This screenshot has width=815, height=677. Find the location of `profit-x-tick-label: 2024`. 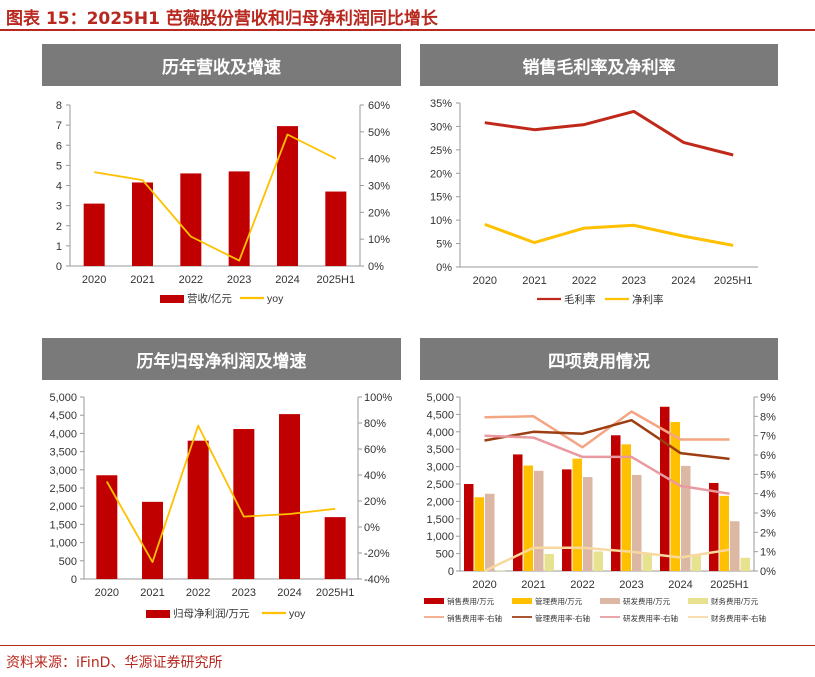

profit-x-tick-label: 2024 is located at coordinates (289, 593).